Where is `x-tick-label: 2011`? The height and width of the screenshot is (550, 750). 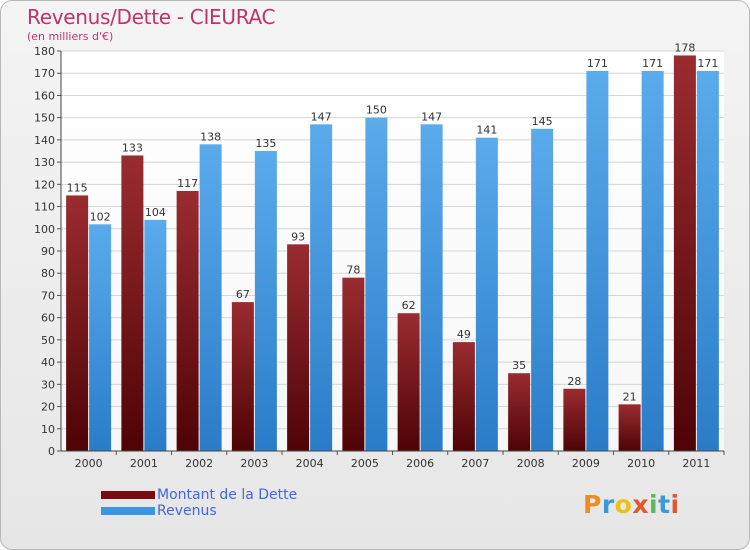
x-tick-label: 2011 is located at coordinates (696, 463).